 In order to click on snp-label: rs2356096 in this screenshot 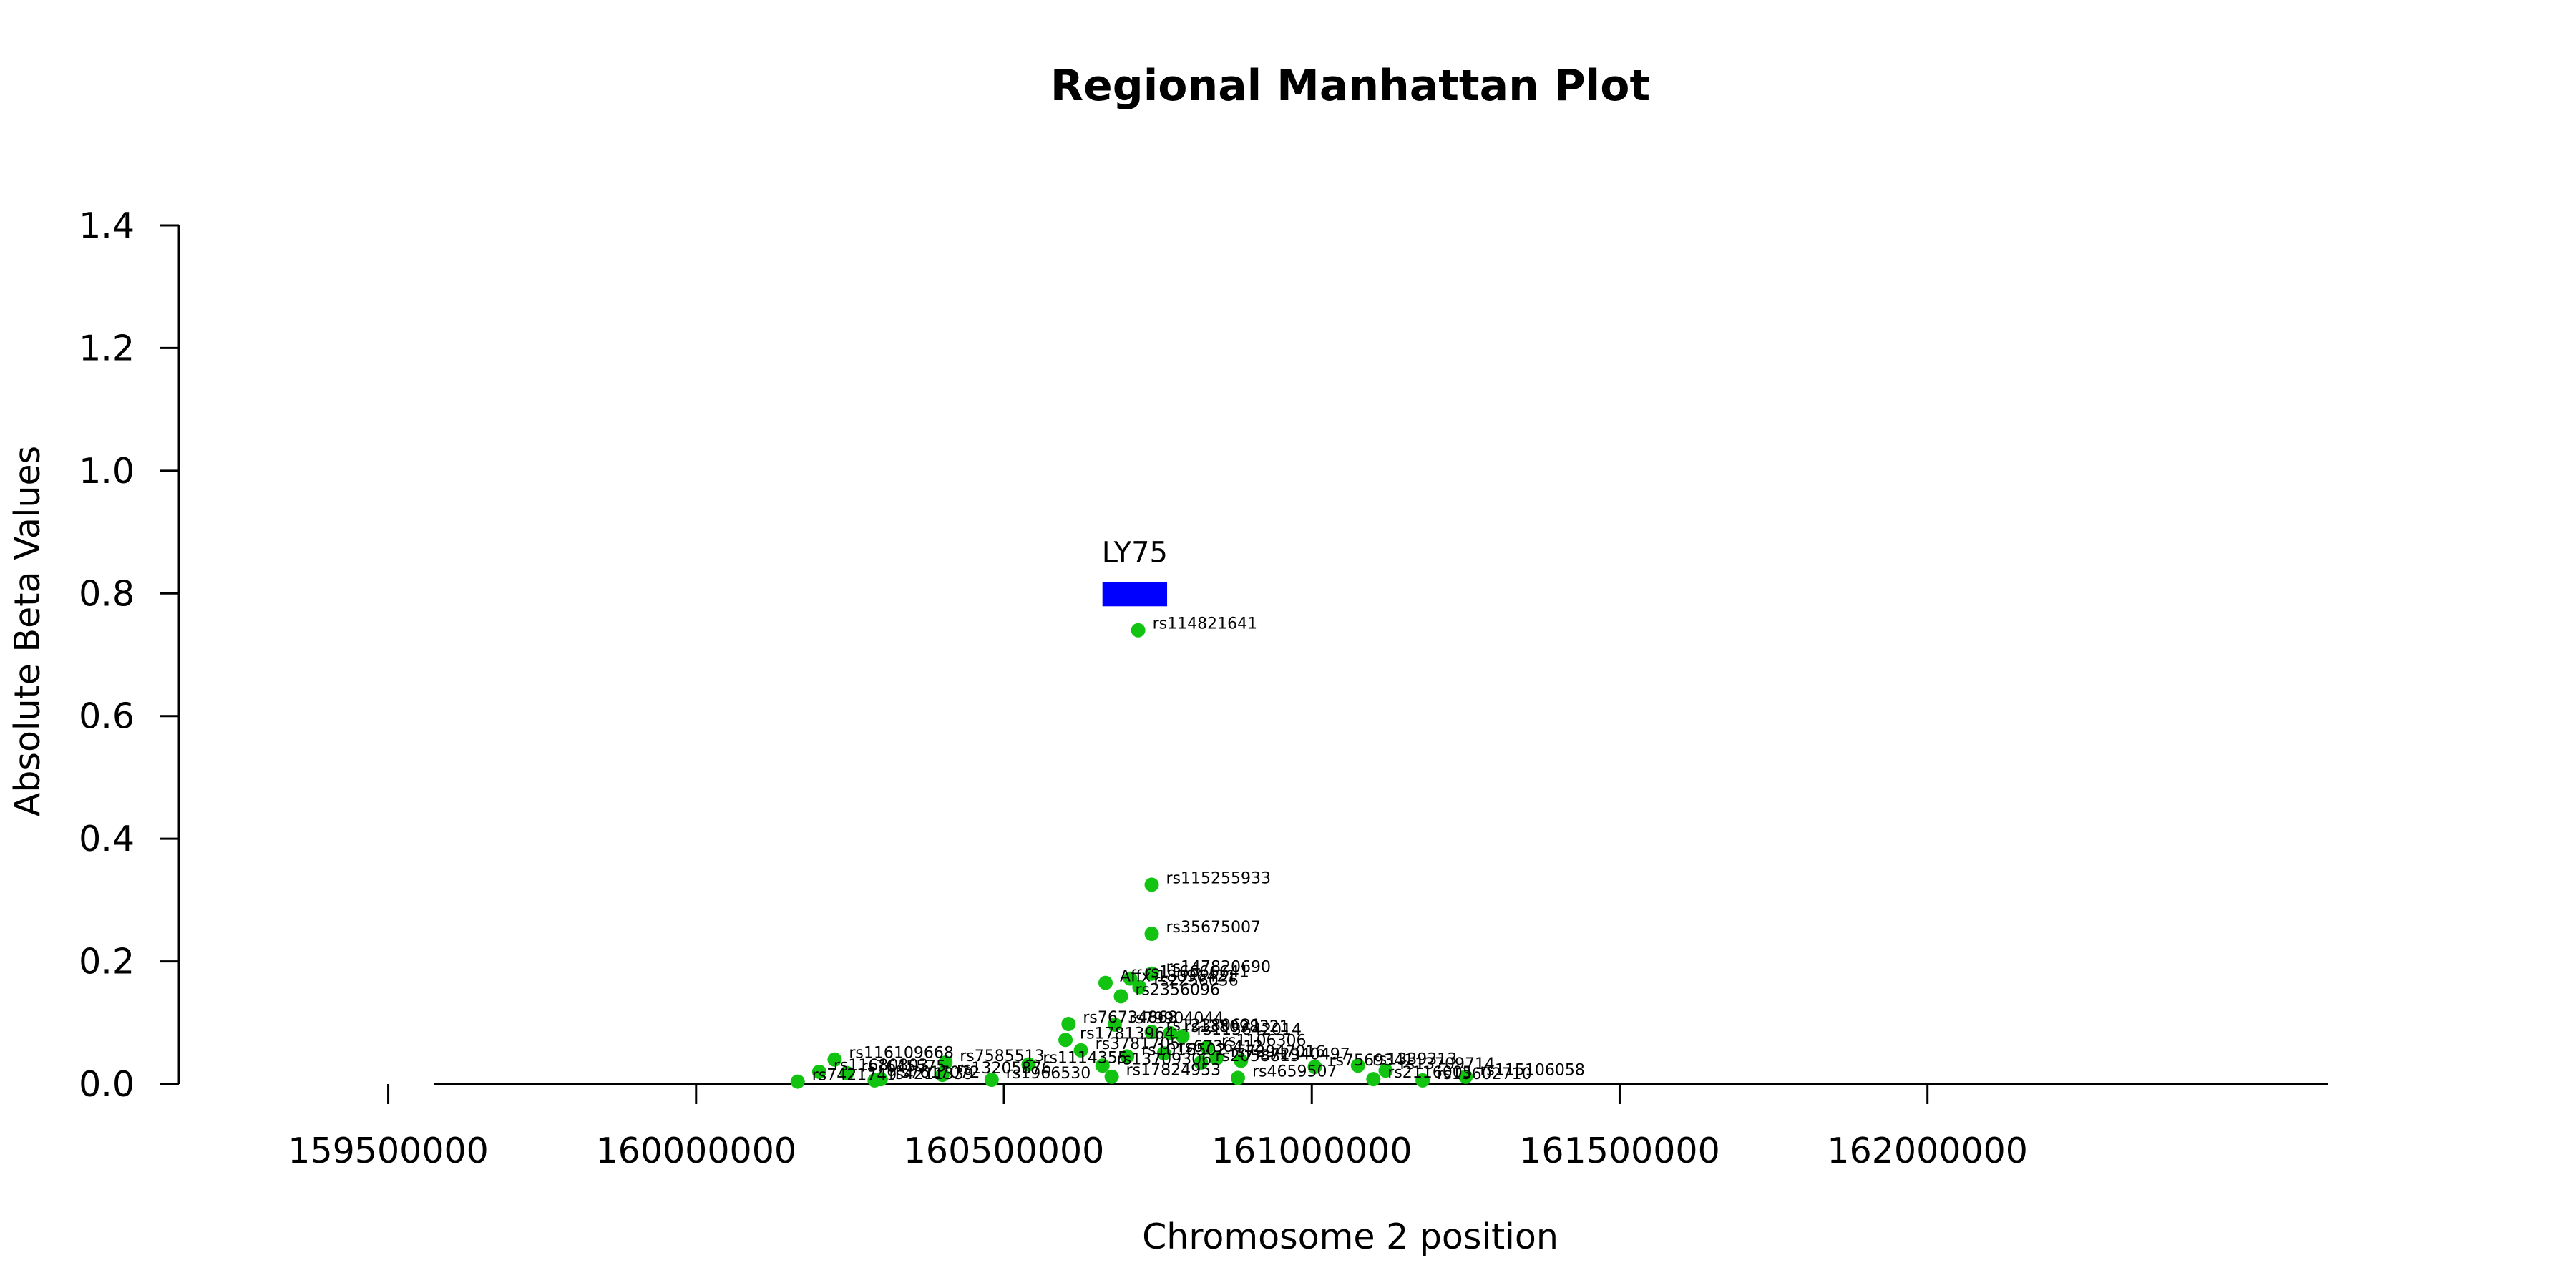, I will do `click(1178, 990)`.